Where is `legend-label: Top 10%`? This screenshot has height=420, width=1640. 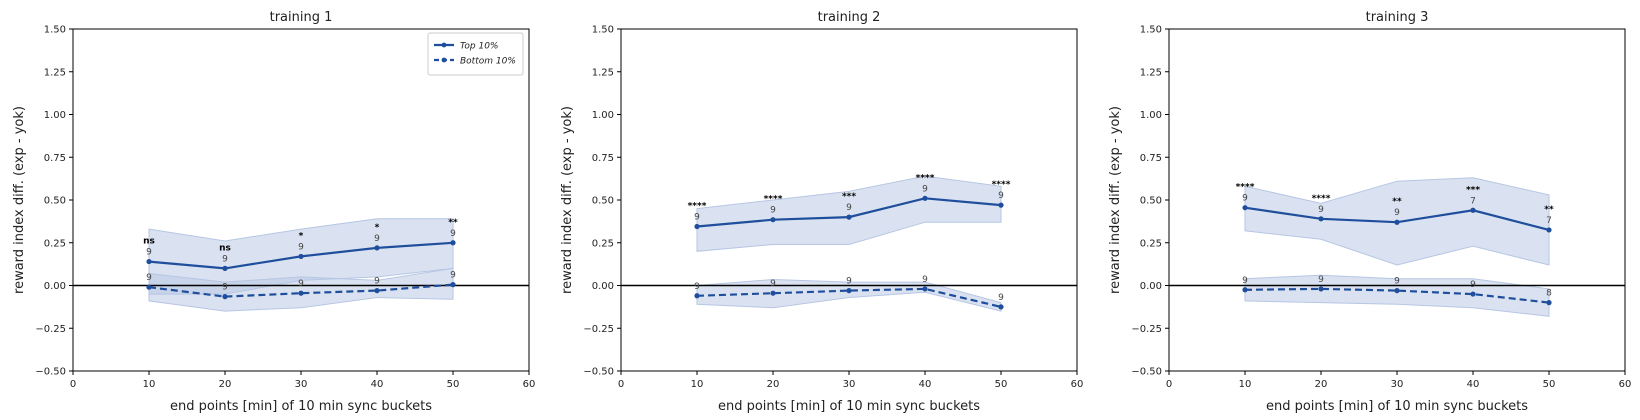
legend-label: Top 10% is located at coordinates (479, 47).